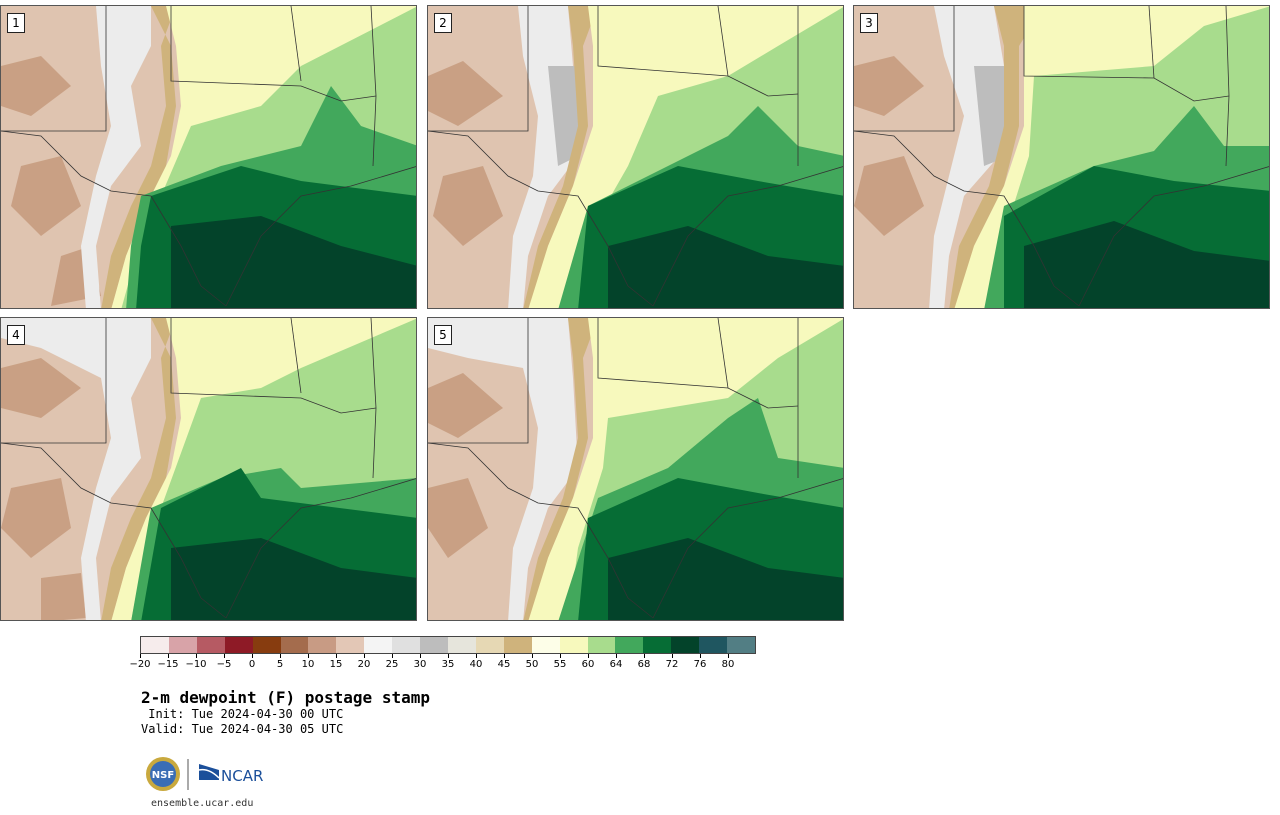 Image resolution: width=1280 pixels, height=815 pixels. What do you see at coordinates (280, 664) in the screenshot?
I see `colorbar-tick-label: 5` at bounding box center [280, 664].